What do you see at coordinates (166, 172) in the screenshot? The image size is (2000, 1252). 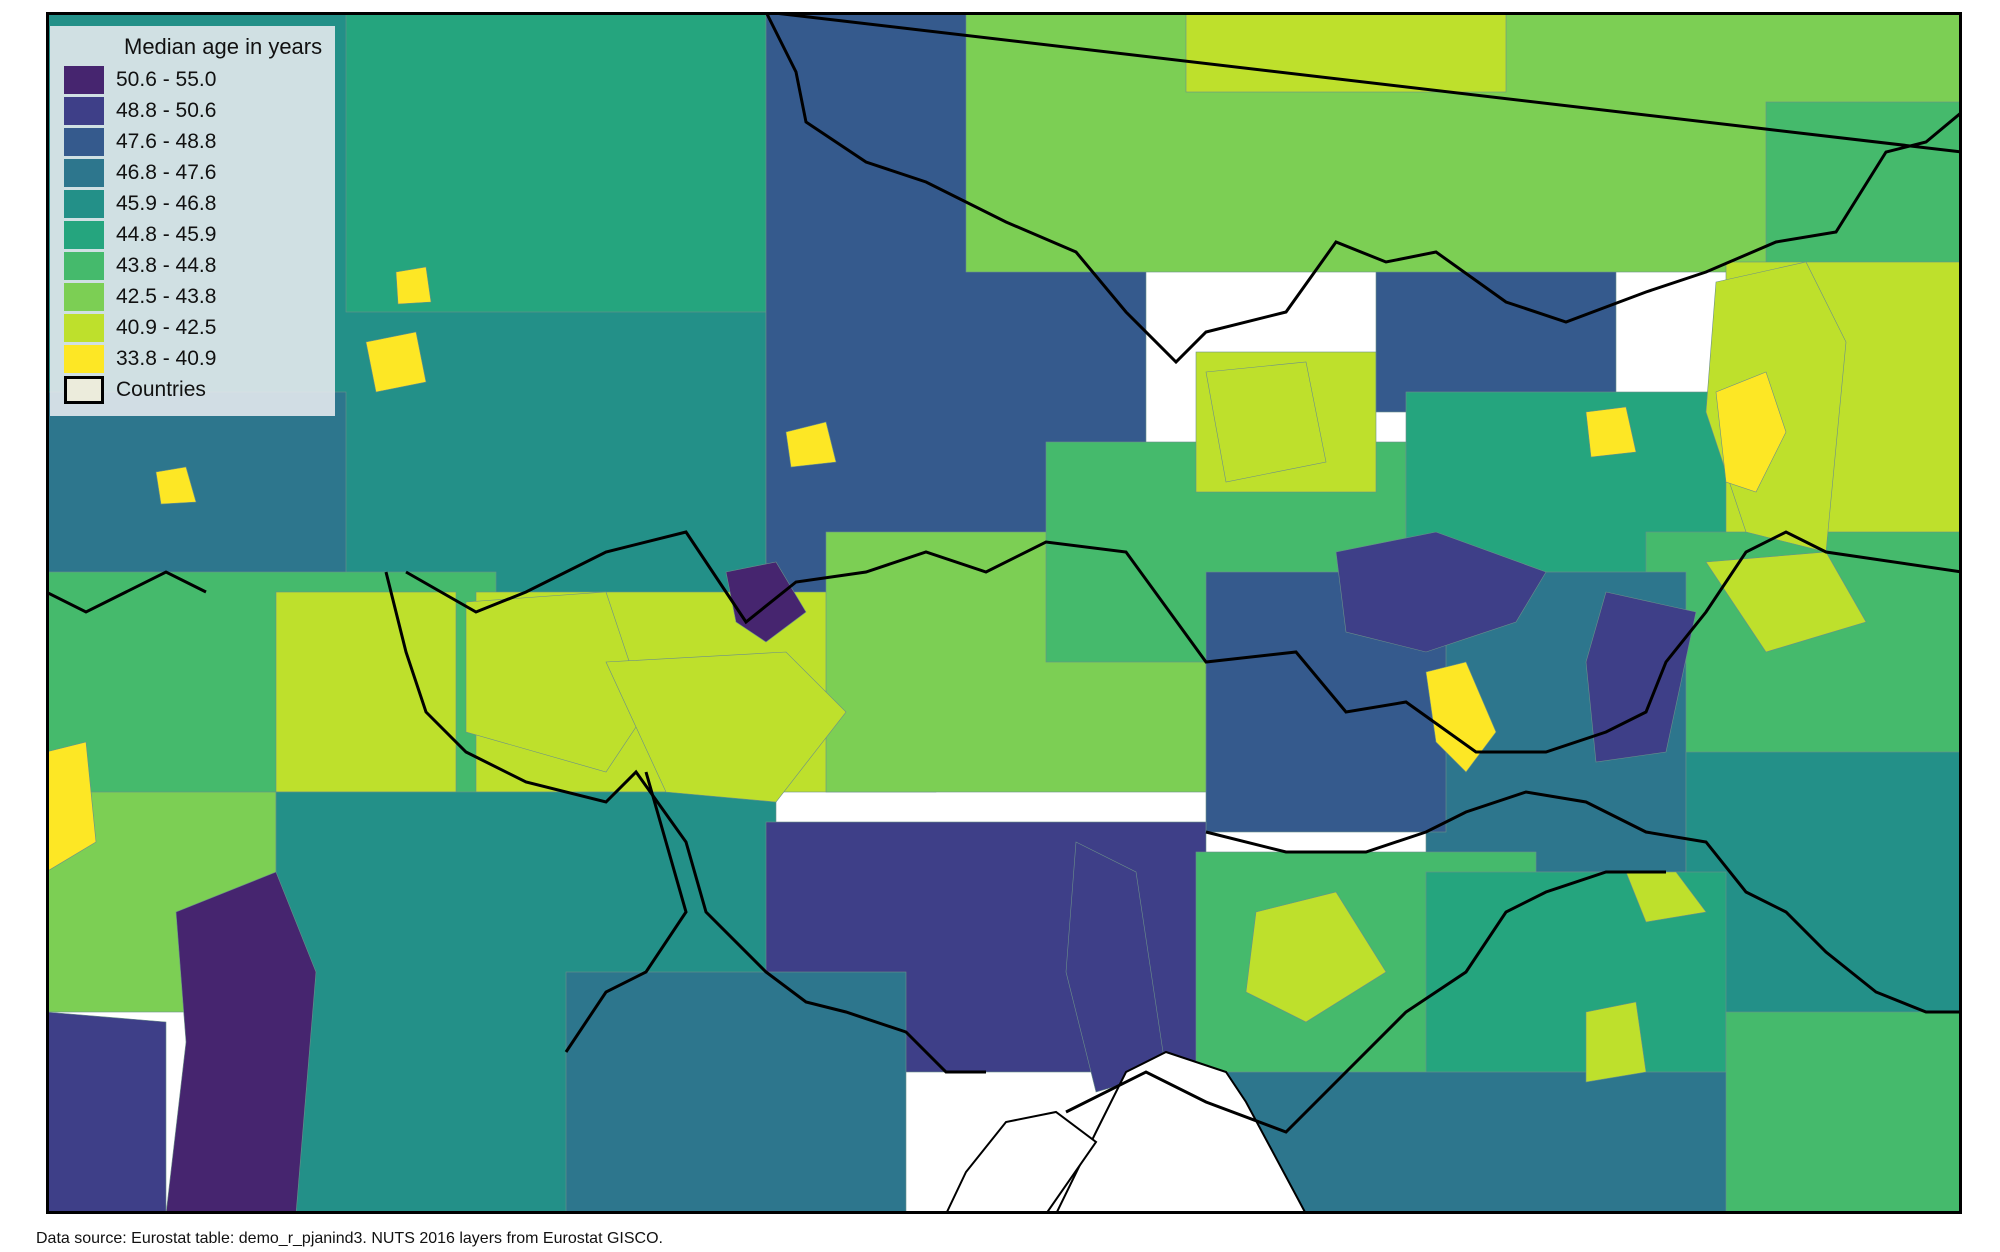 I see `legend-label: 46.8 - 47.6` at bounding box center [166, 172].